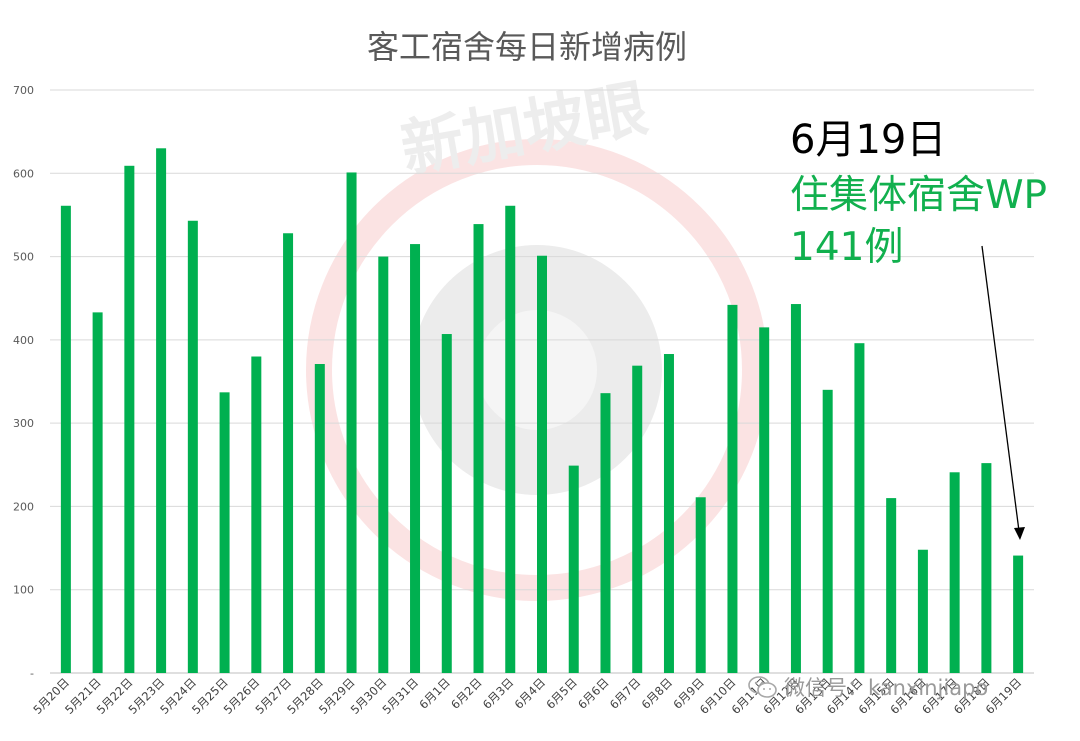 The image size is (1080, 741). I want to click on wechat-watermark: 微信号：kanxinjiapo, so click(868, 687).